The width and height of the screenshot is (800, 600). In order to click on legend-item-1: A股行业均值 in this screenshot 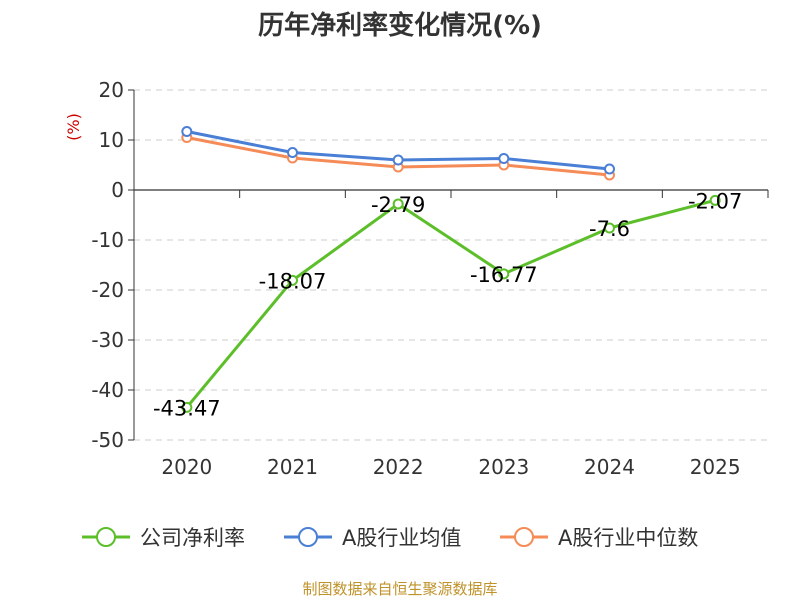, I will do `click(372, 538)`.